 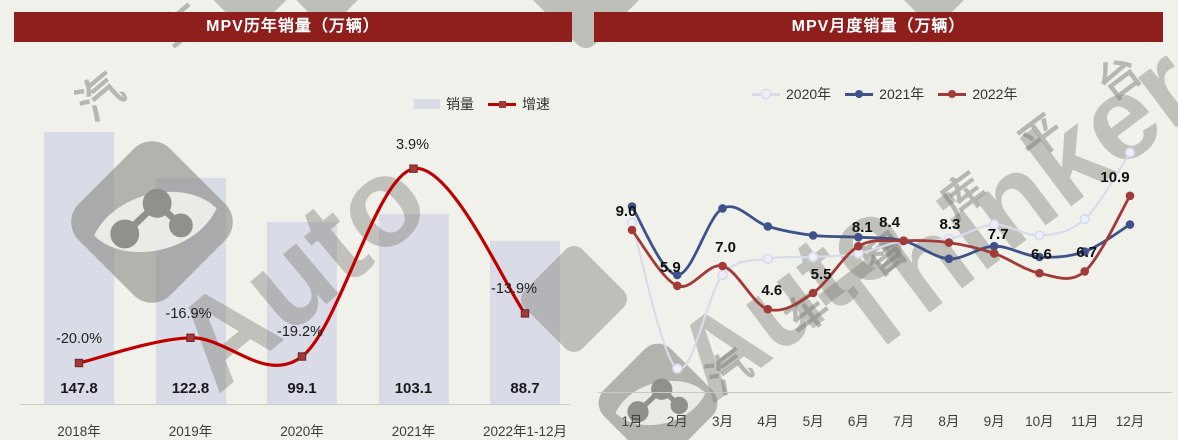 What do you see at coordinates (950, 224) in the screenshot?
I see `monthly-value-label: 8.3` at bounding box center [950, 224].